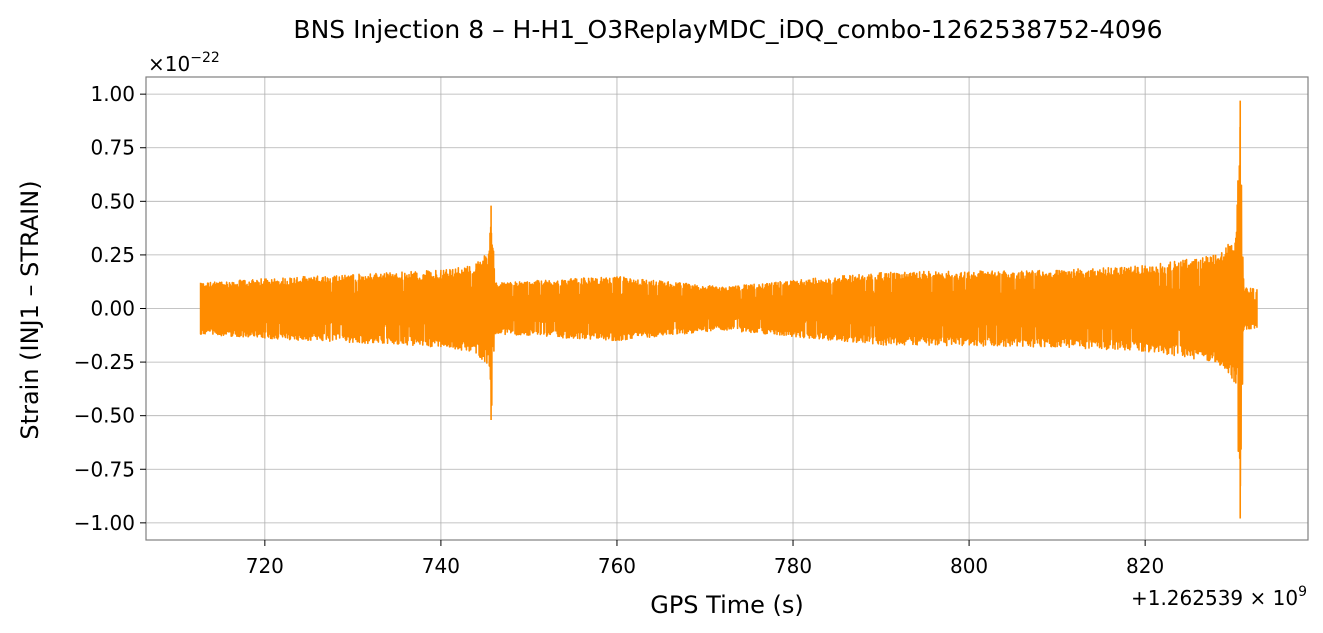 This screenshot has height=633, width=1323. I want to click on y-tick-label: 0.50, so click(112, 201).